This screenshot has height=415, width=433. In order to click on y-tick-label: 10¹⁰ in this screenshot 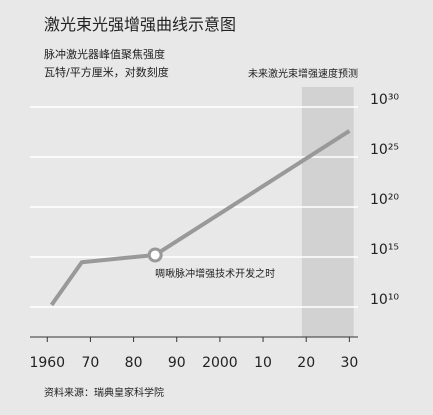, I will do `click(384, 300)`.